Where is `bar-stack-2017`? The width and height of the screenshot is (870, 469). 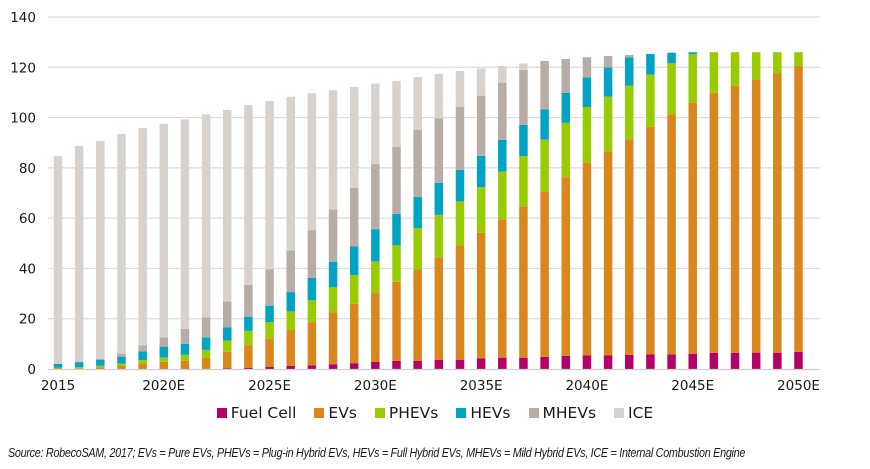
bar-stack-2017 is located at coordinates (100, 254).